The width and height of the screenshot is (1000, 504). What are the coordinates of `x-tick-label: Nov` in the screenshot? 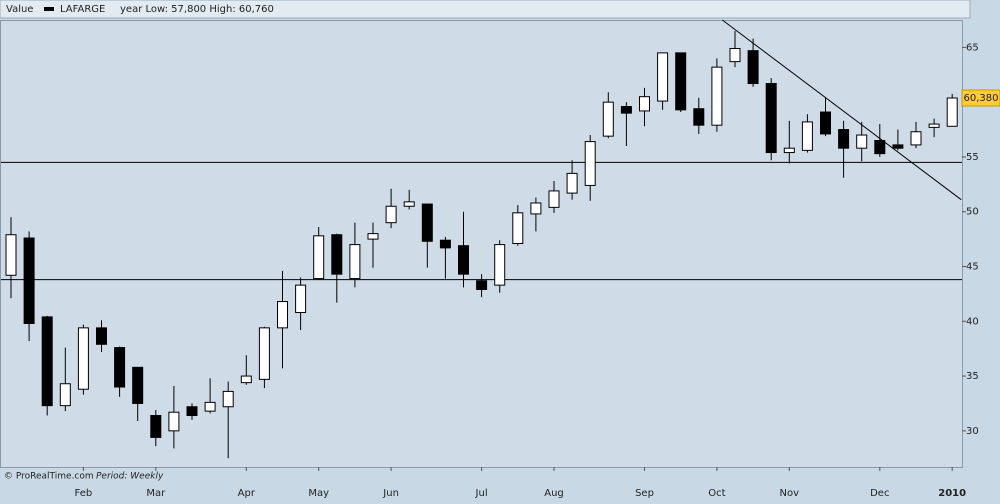 It's located at (790, 493).